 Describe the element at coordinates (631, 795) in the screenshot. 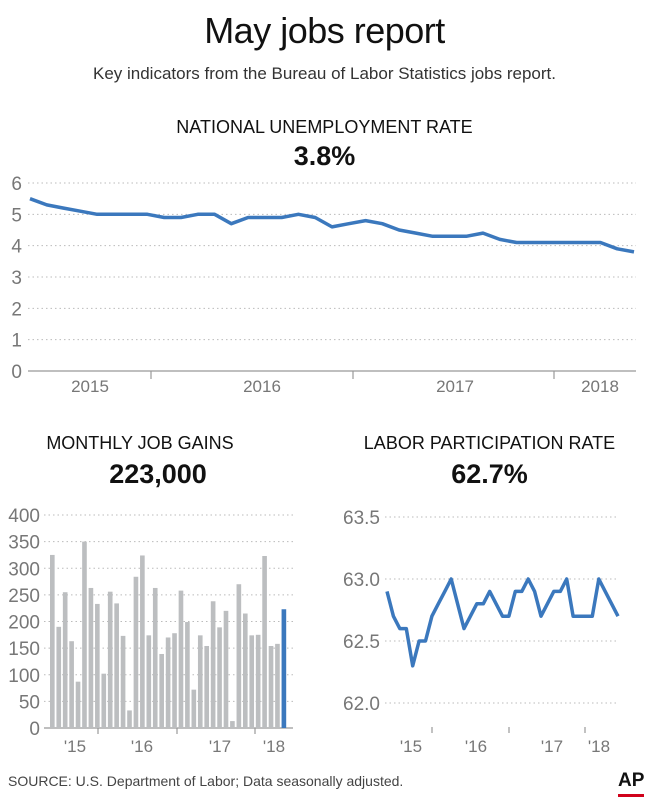

I see `ap-logo-accent` at that location.